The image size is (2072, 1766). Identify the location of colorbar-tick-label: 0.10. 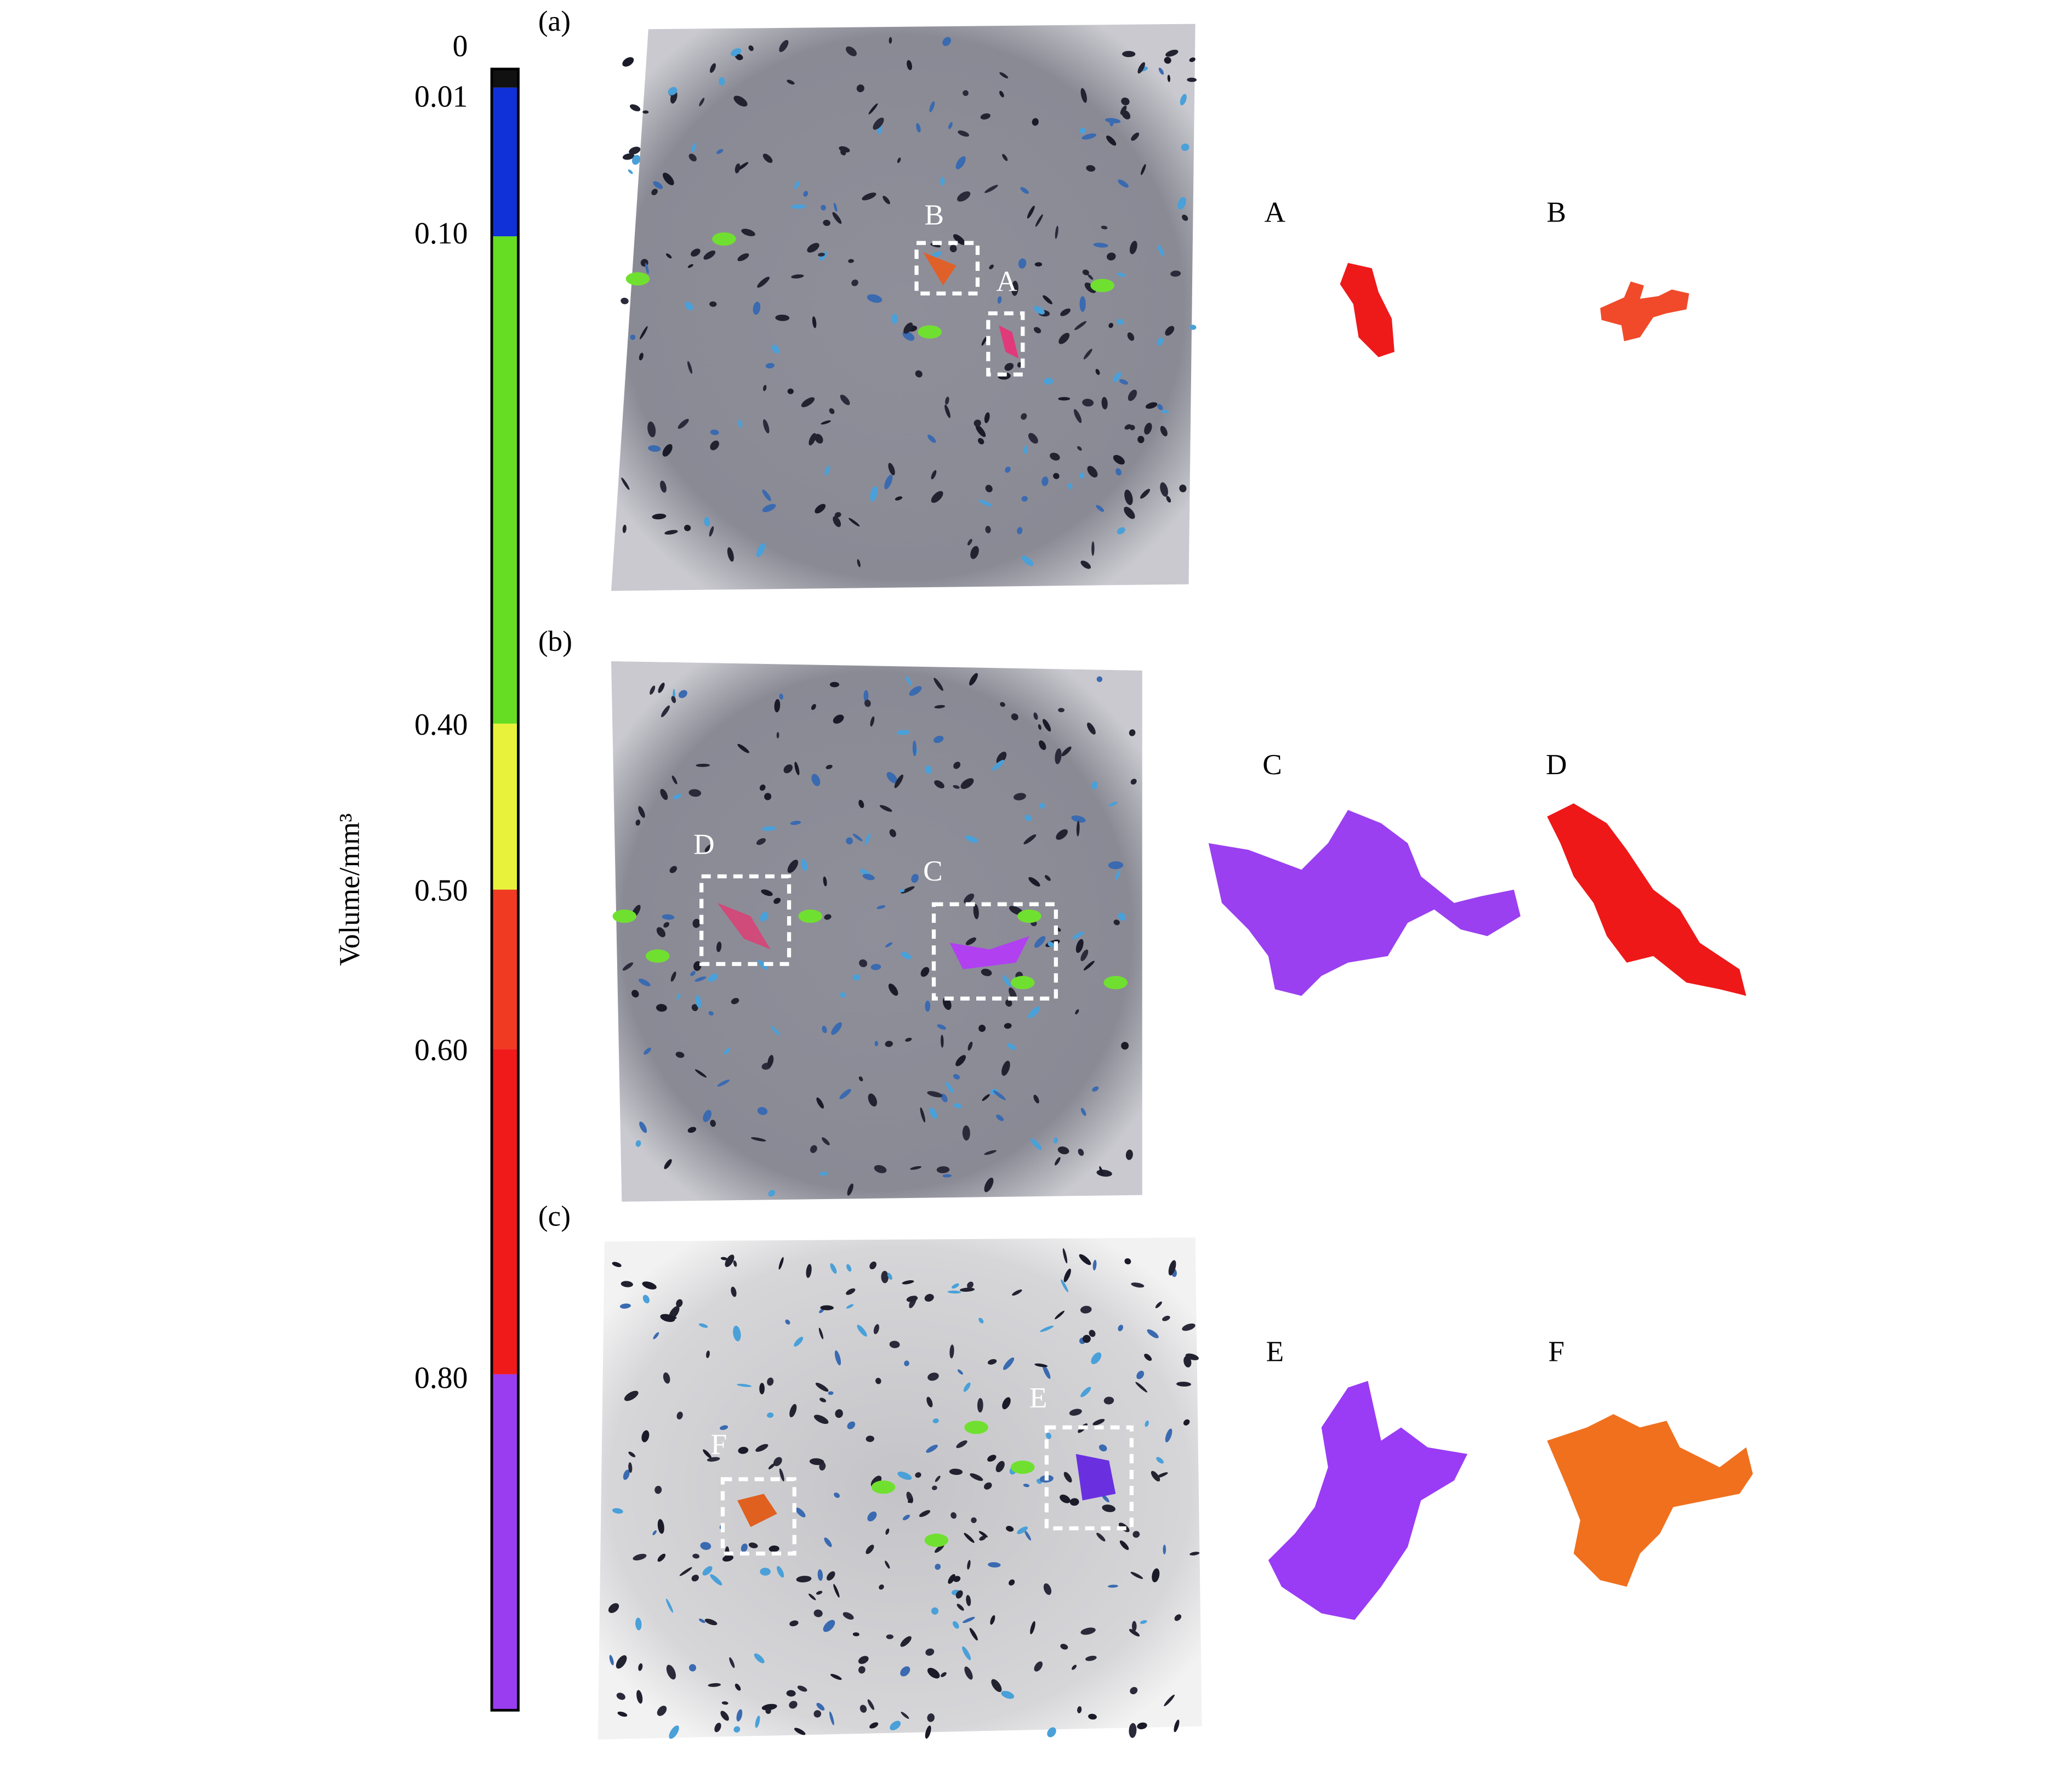
(441, 234).